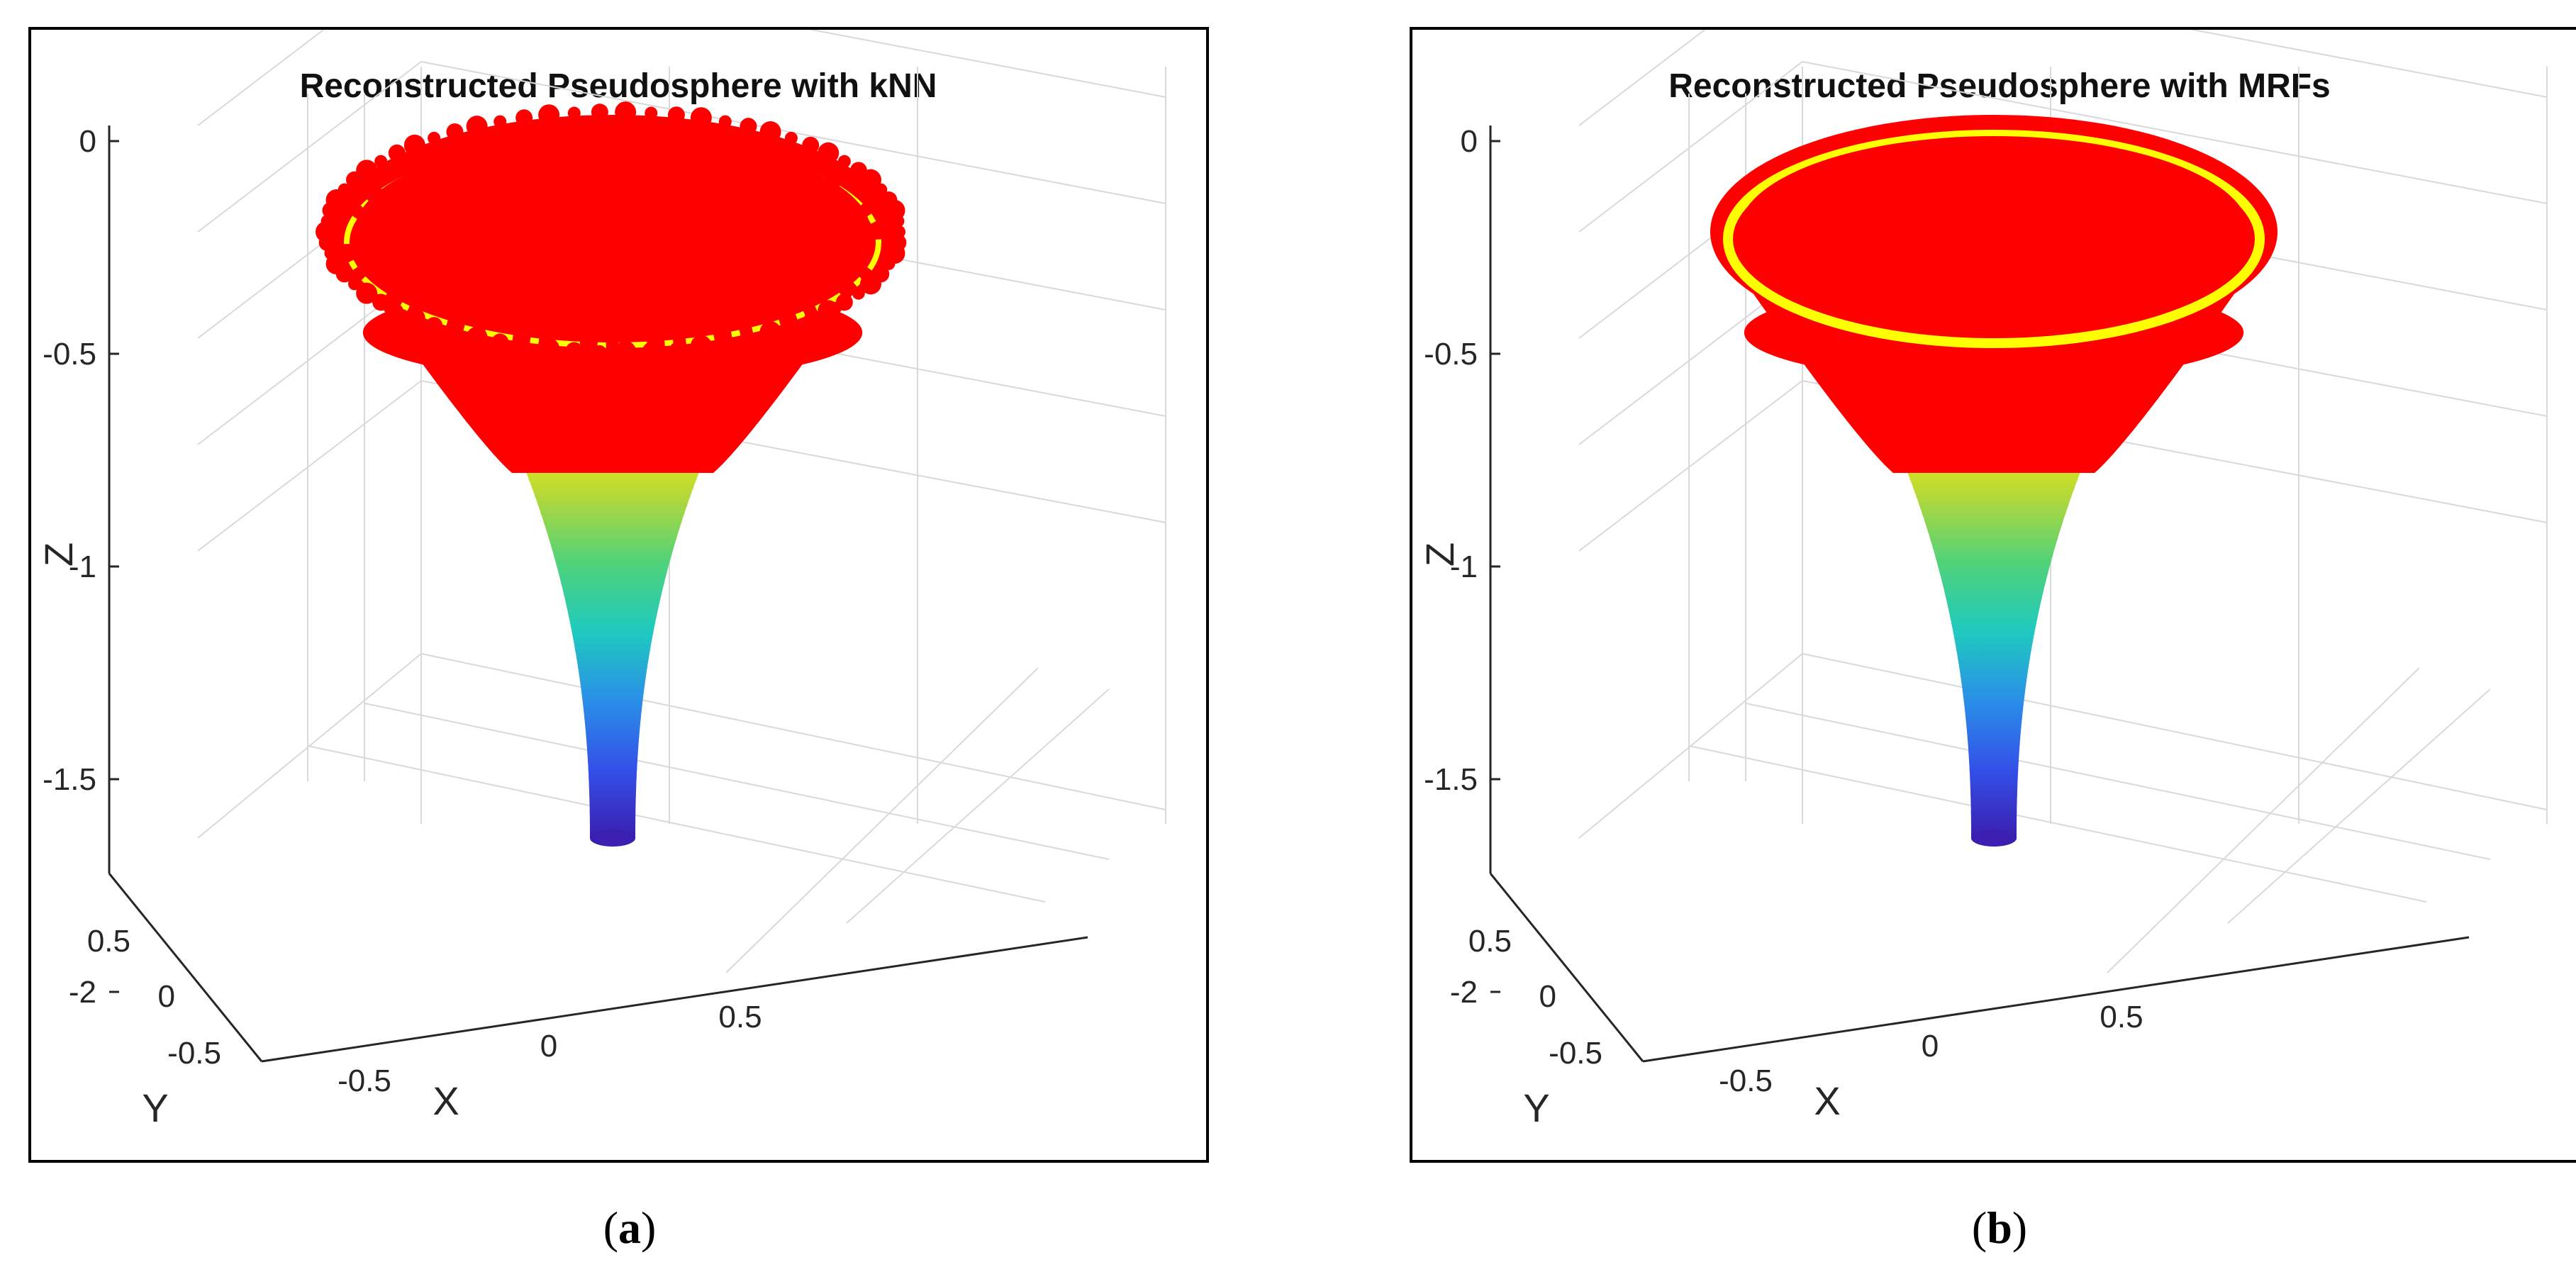  What do you see at coordinates (87, 141) in the screenshot?
I see `z-tick-label: 0` at bounding box center [87, 141].